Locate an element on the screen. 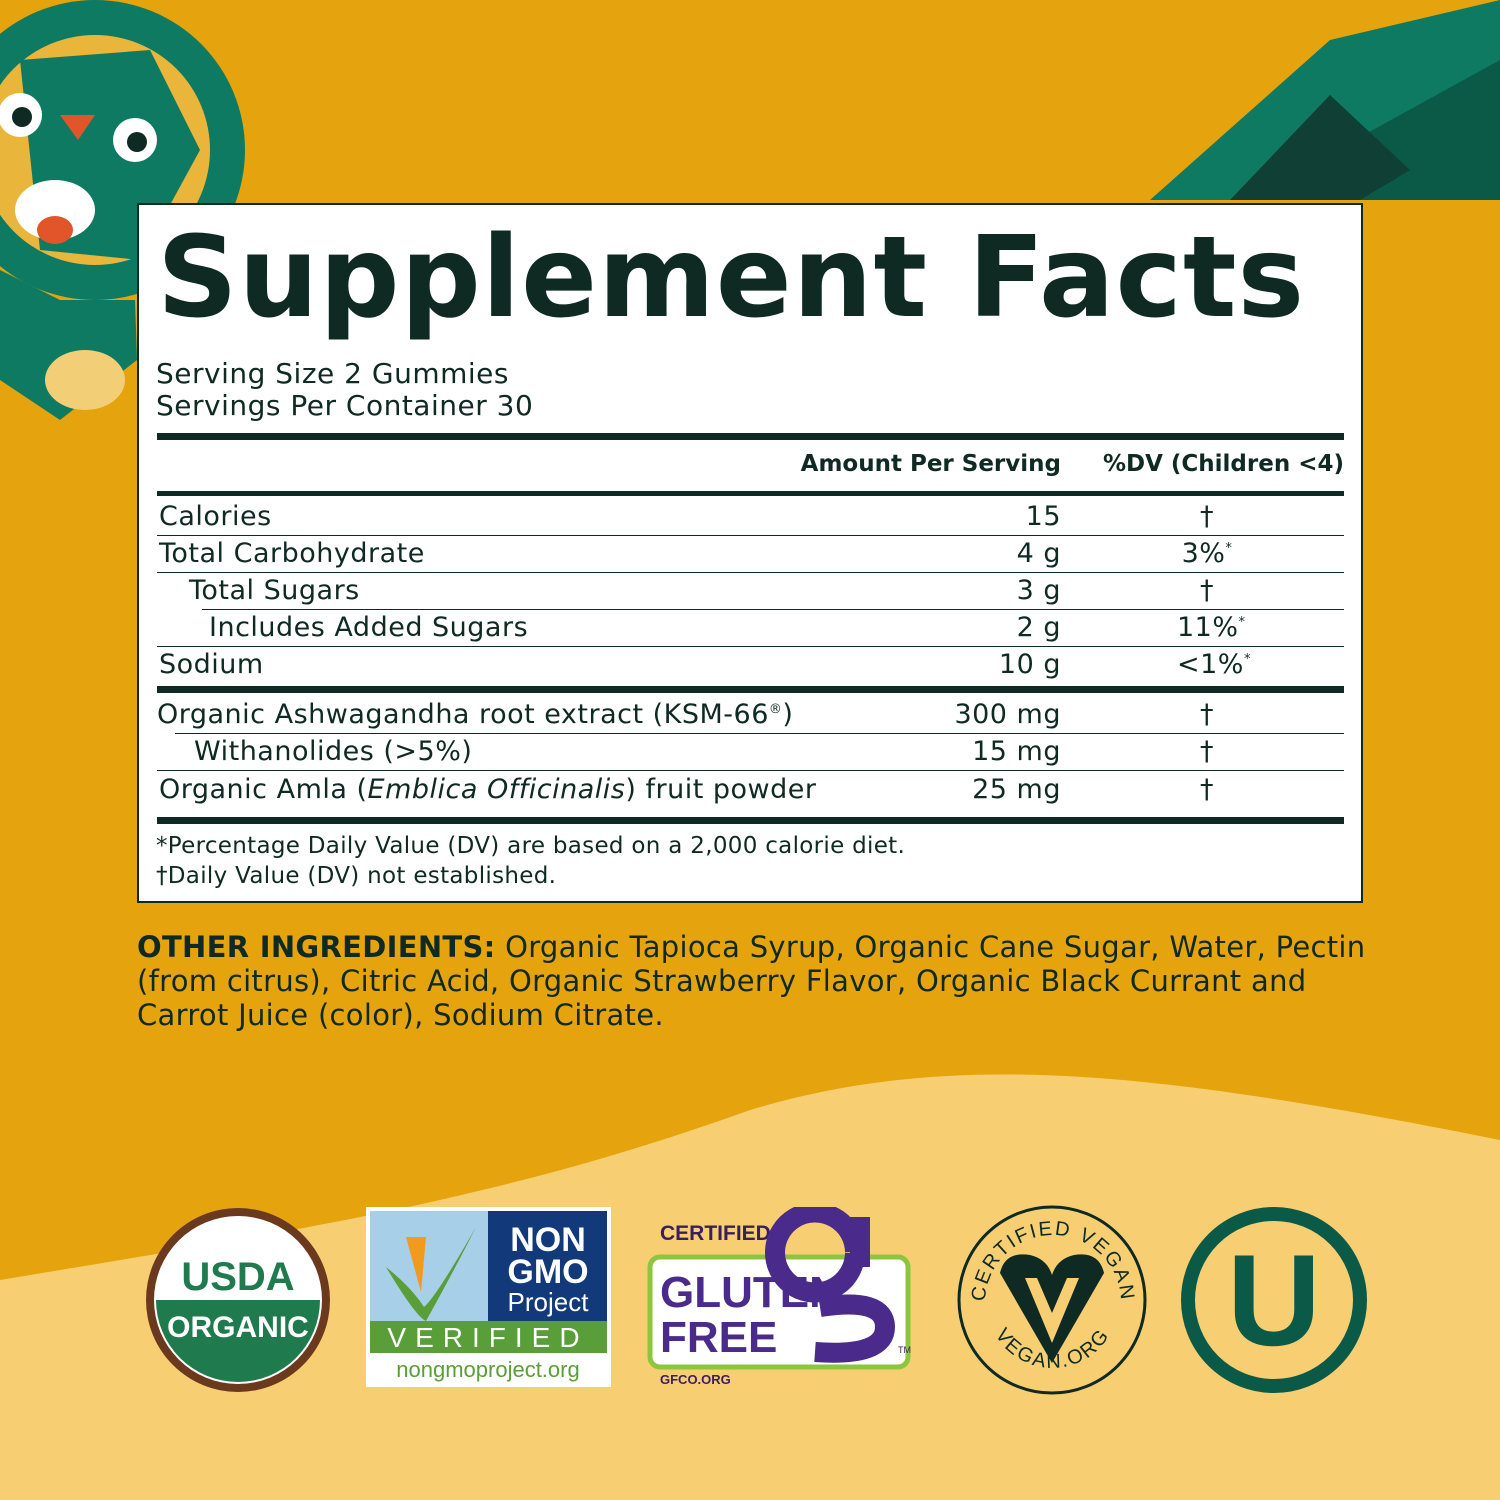 The image size is (1500, 1500). row-amount: 2 g is located at coordinates (1038, 627).